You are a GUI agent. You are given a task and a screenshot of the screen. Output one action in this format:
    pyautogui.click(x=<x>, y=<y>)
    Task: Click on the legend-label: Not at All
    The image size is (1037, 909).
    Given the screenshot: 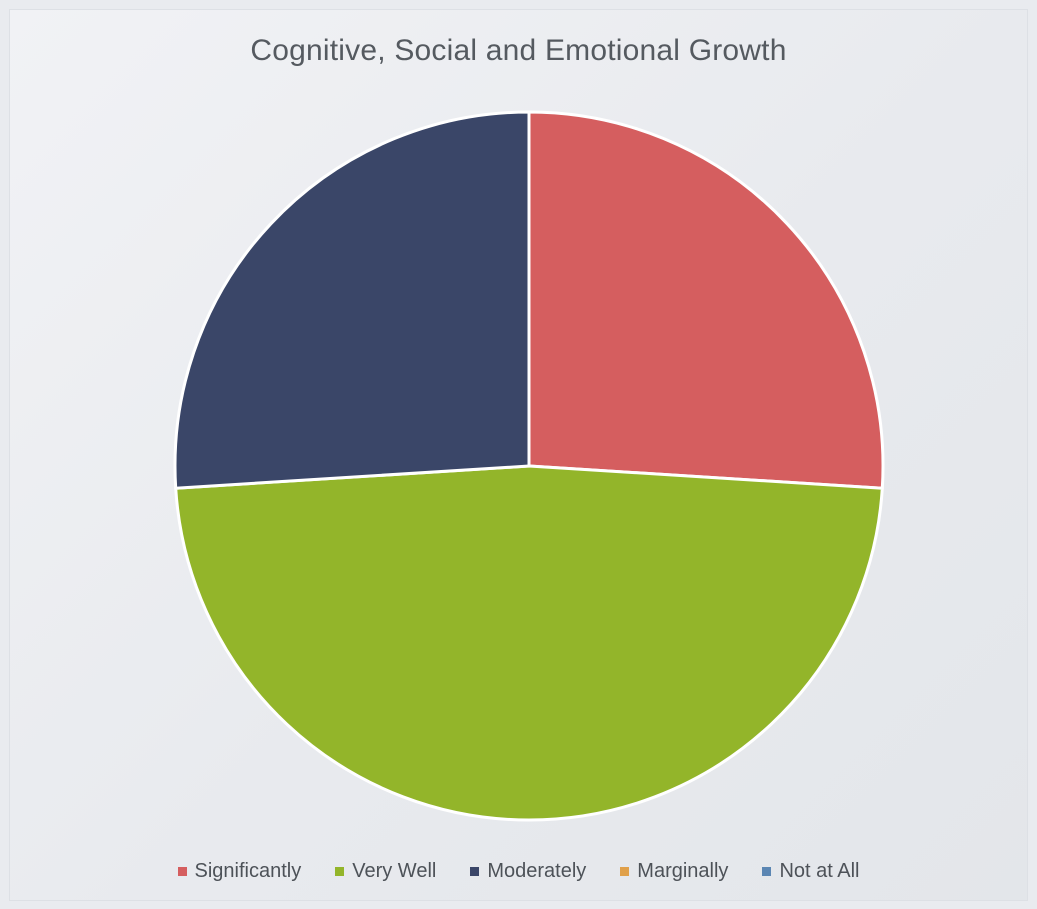 What is the action you would take?
    pyautogui.click(x=819, y=871)
    